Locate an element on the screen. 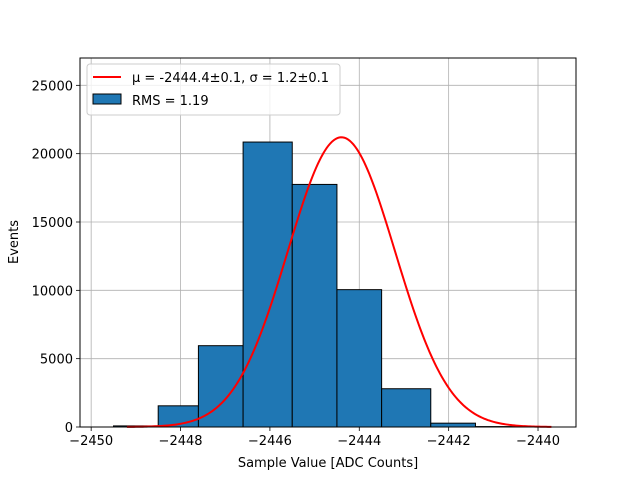 The width and height of the screenshot is (640, 480). x-tick-label: −2442 is located at coordinates (449, 441).